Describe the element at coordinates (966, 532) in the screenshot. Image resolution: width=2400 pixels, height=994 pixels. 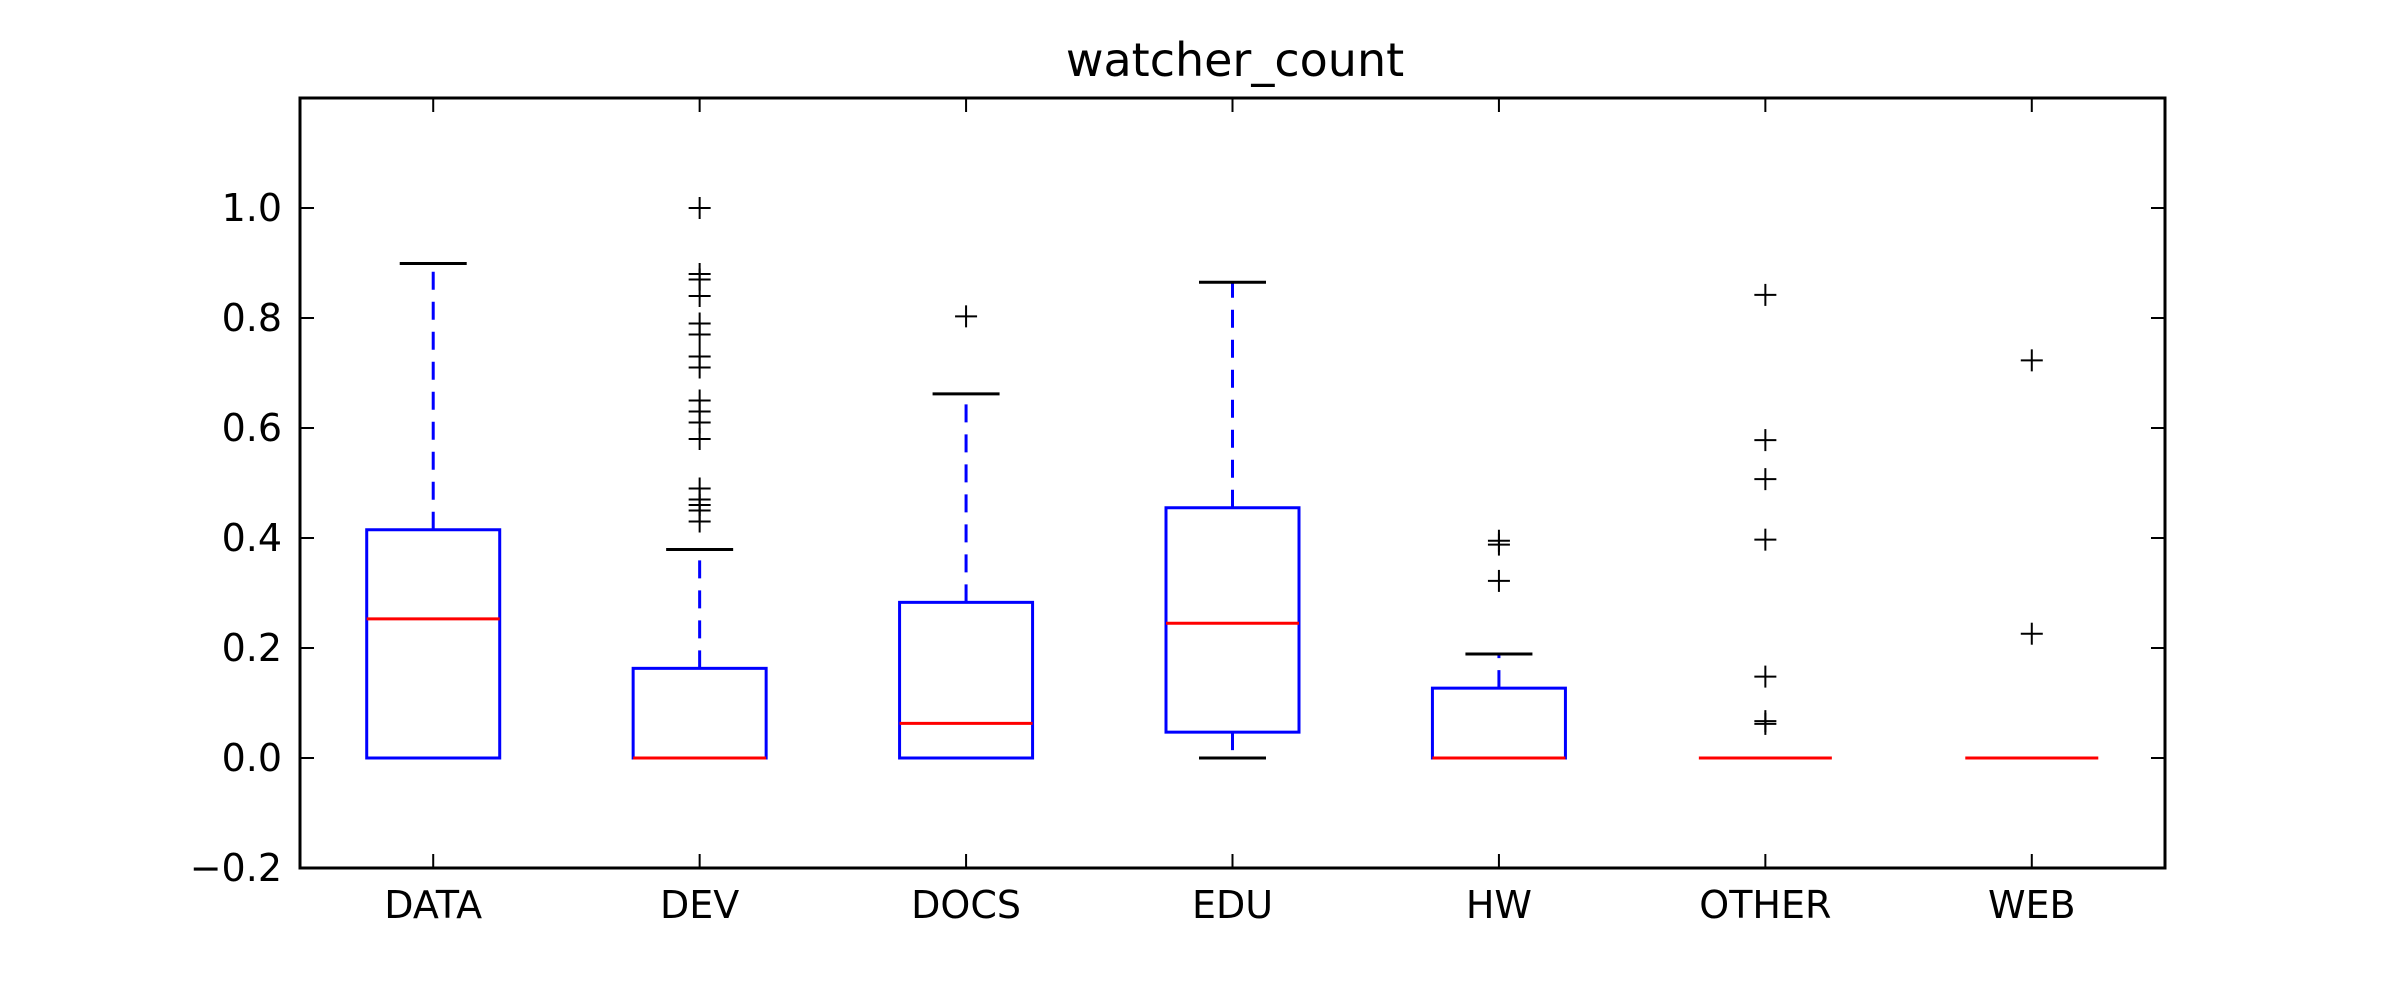
I see `box-group-docs` at that location.